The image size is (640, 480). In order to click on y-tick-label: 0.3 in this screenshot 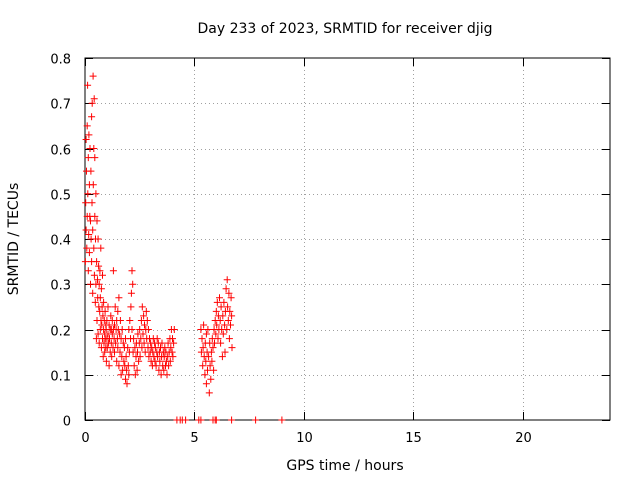, I will do `click(60, 286)`.